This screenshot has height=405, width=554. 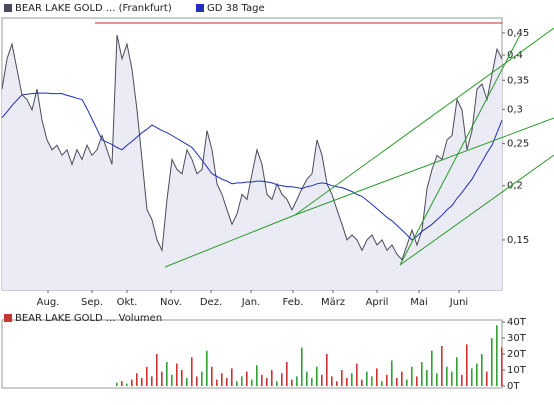 What do you see at coordinates (515, 109) in the screenshot?
I see `y-tick-label: 0,3` at bounding box center [515, 109].